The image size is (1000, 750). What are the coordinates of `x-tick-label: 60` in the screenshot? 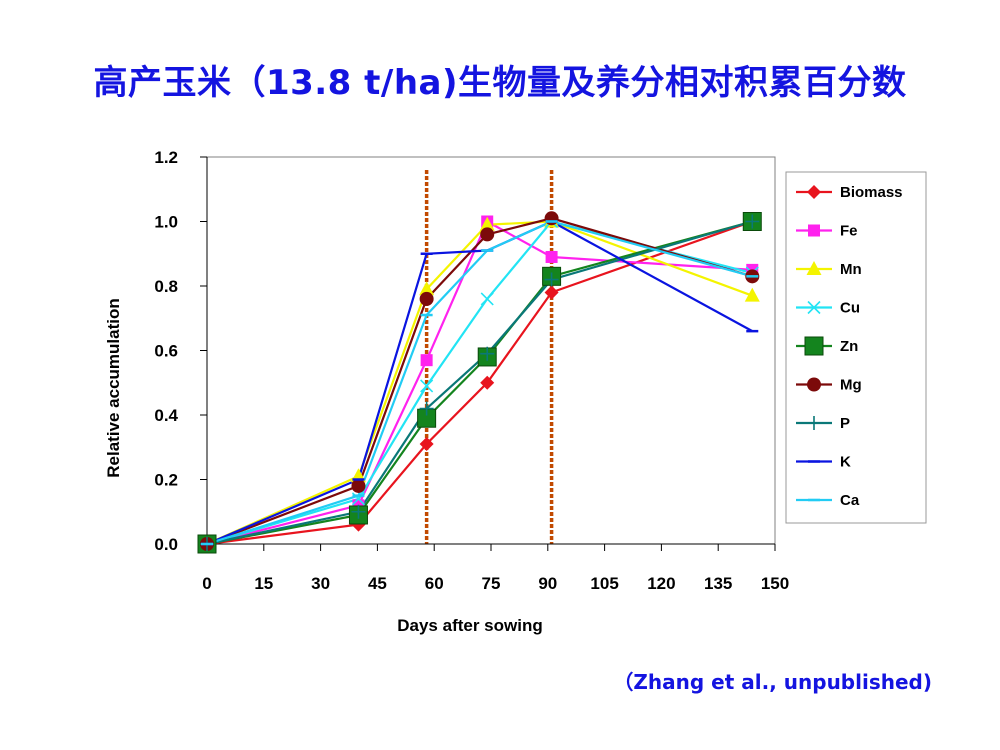 It's located at (434, 583).